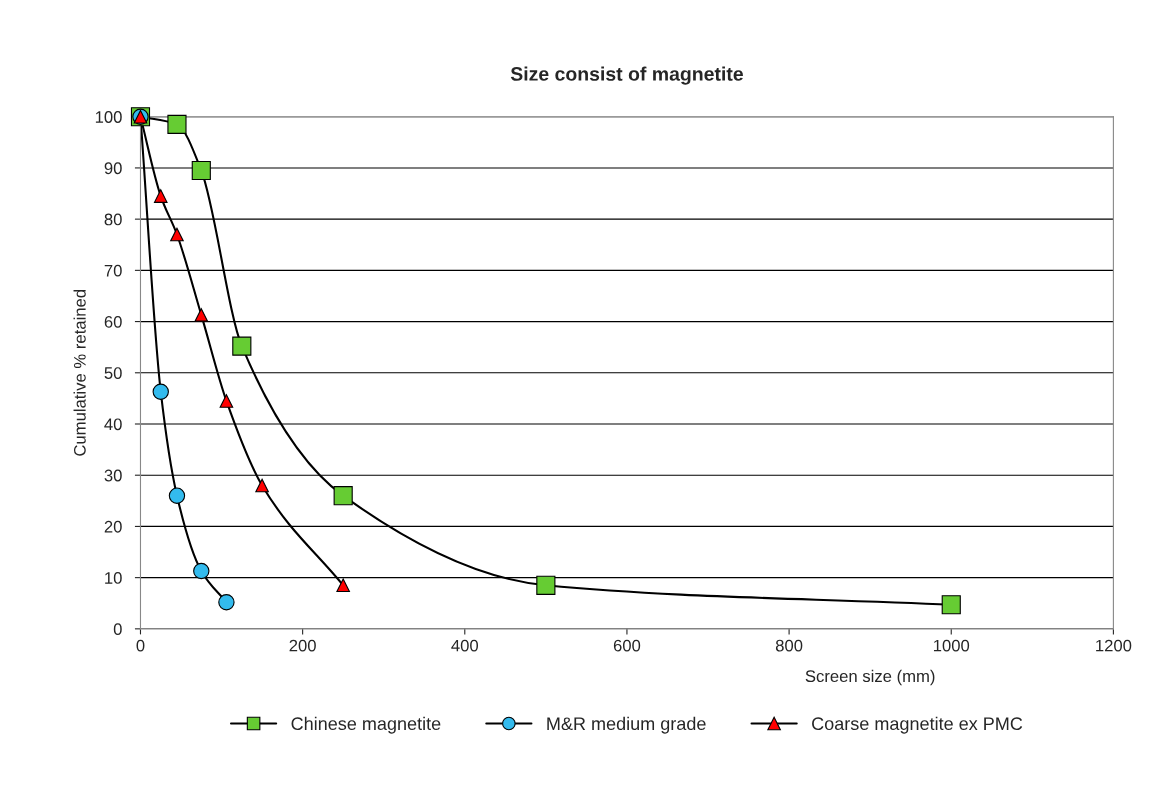 This screenshot has width=1161, height=794. I want to click on y-tick-label: 20, so click(113, 526).